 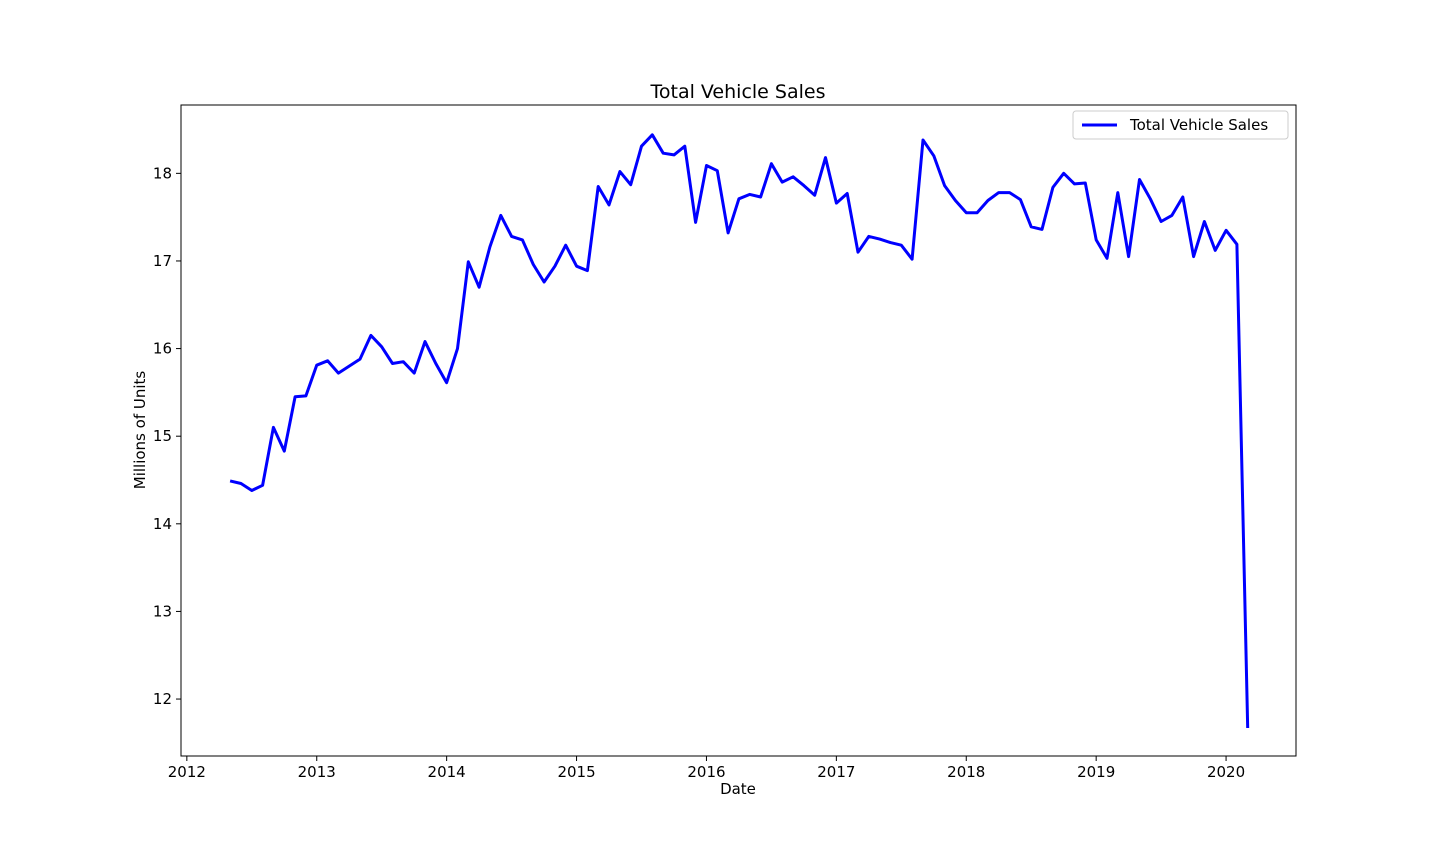 I want to click on y-tick-label: 14, so click(x=162, y=524).